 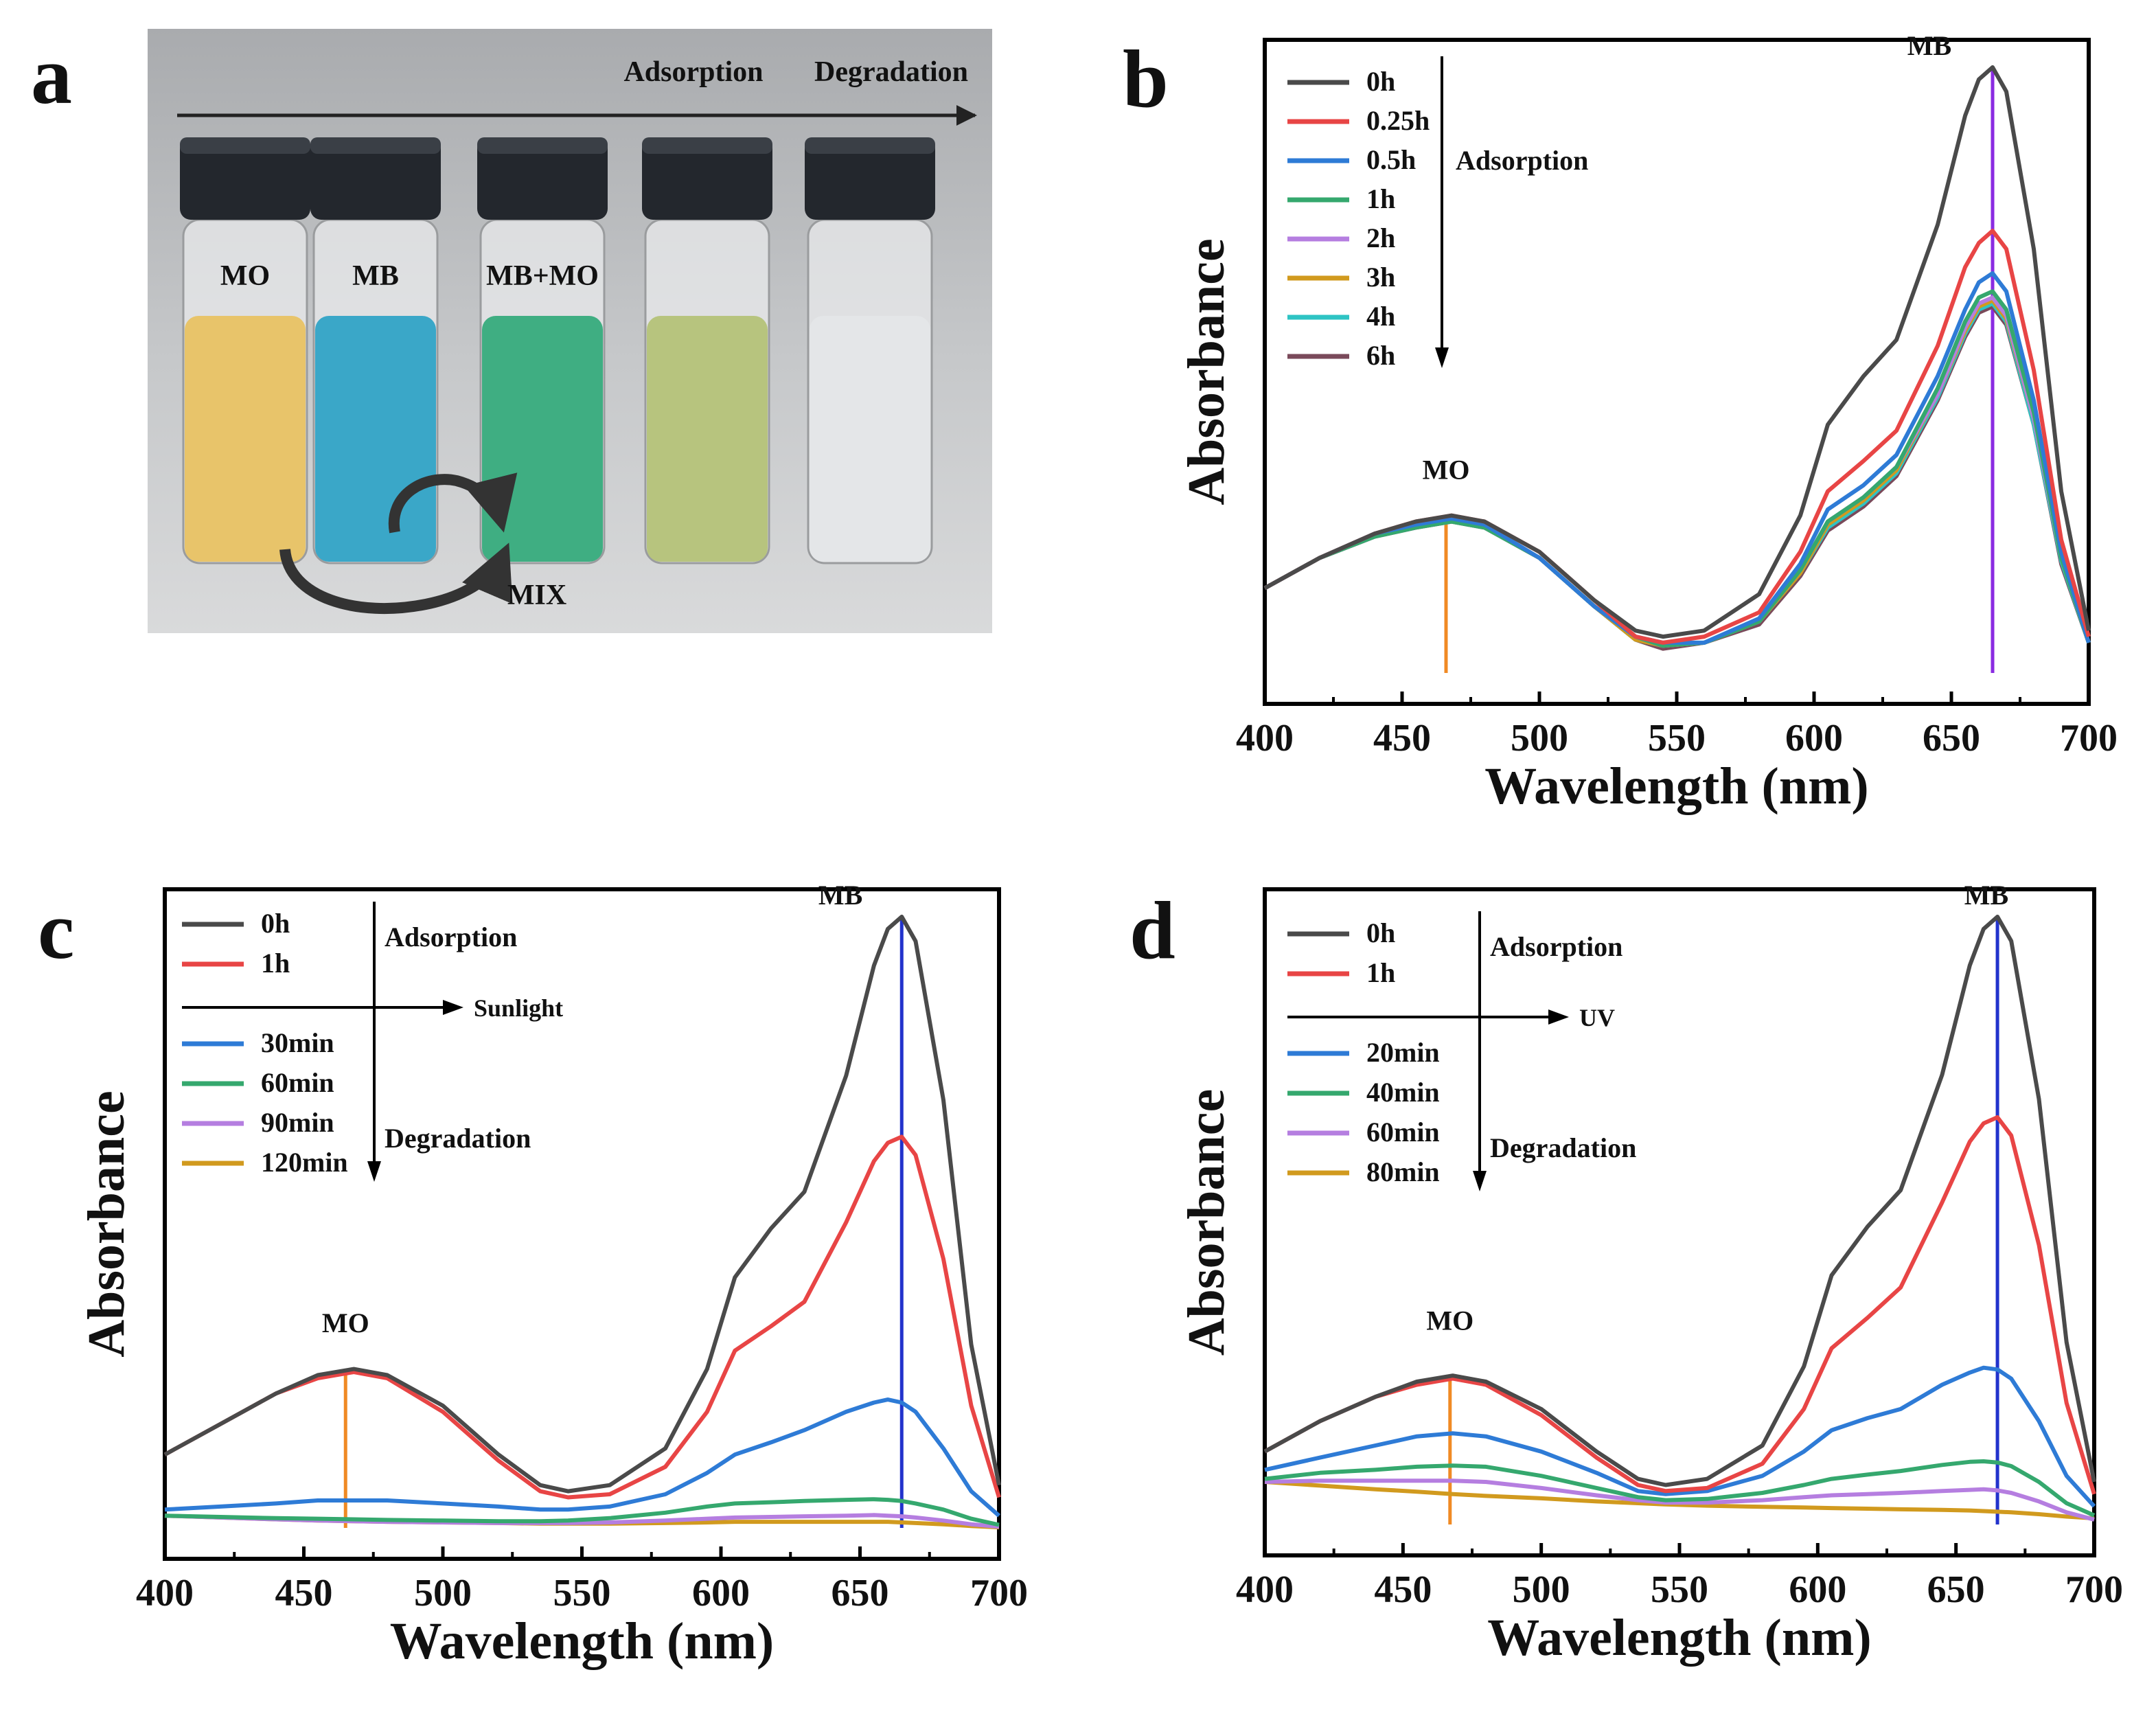 What do you see at coordinates (1403, 1171) in the screenshot?
I see `legend-label: 80min` at bounding box center [1403, 1171].